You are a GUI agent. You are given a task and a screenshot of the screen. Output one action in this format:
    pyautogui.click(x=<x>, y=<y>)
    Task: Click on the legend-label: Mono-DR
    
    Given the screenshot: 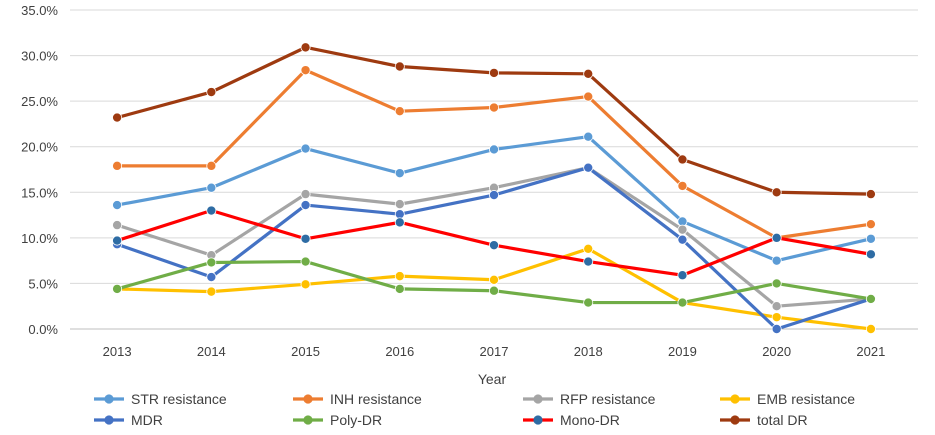 What is the action you would take?
    pyautogui.click(x=590, y=420)
    